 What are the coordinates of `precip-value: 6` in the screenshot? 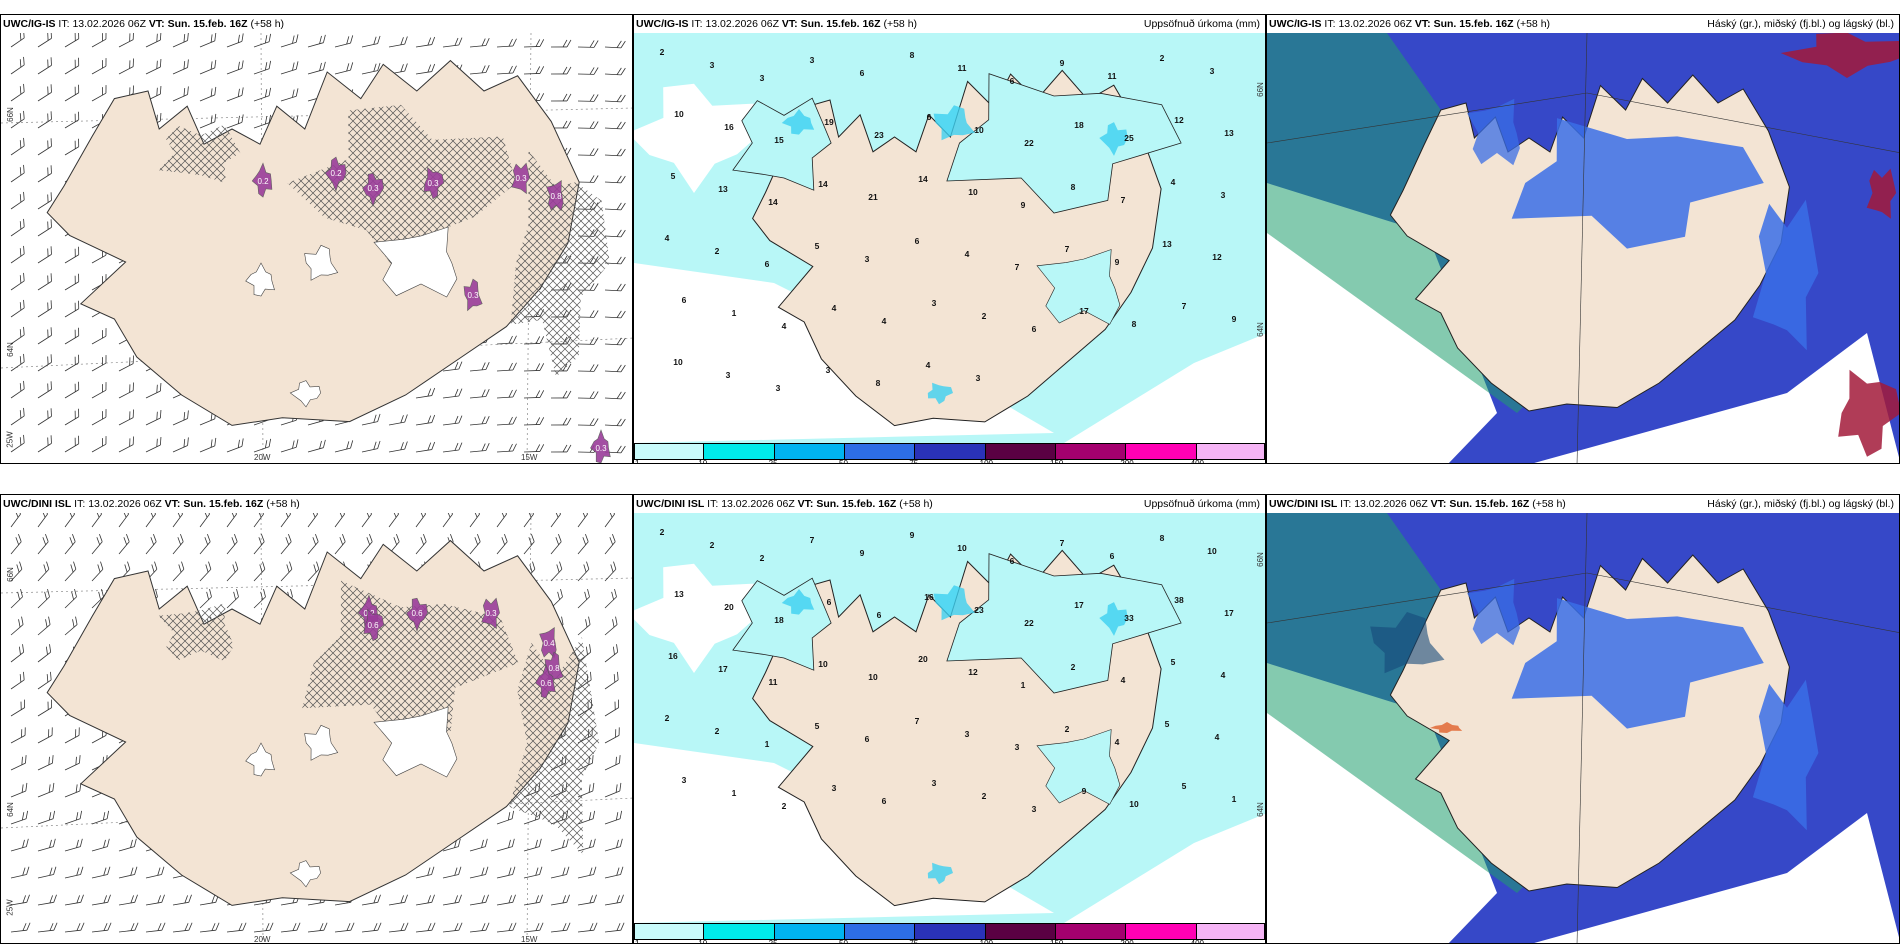 It's located at (879, 615).